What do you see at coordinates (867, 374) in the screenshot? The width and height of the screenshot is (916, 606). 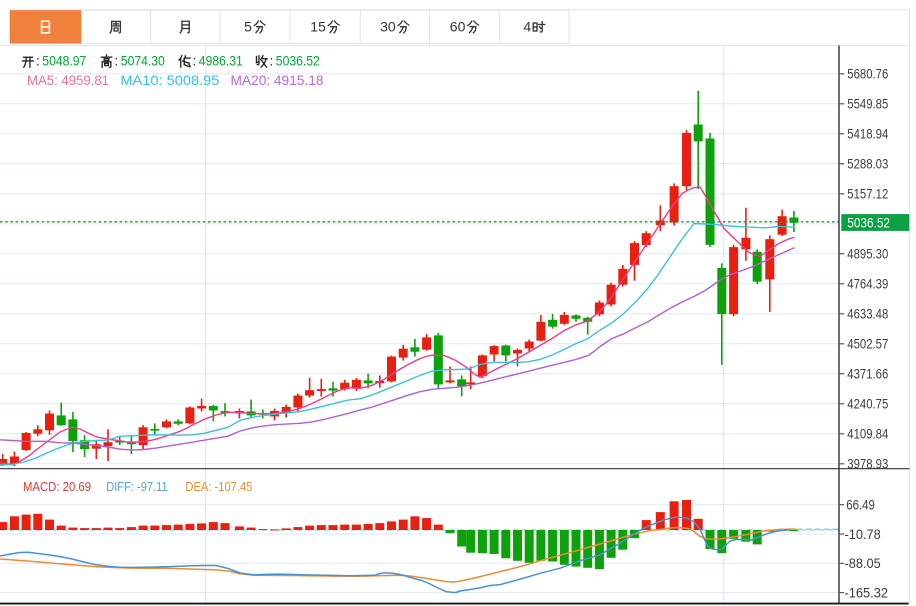 I see `svg-text: 4371.66` at bounding box center [867, 374].